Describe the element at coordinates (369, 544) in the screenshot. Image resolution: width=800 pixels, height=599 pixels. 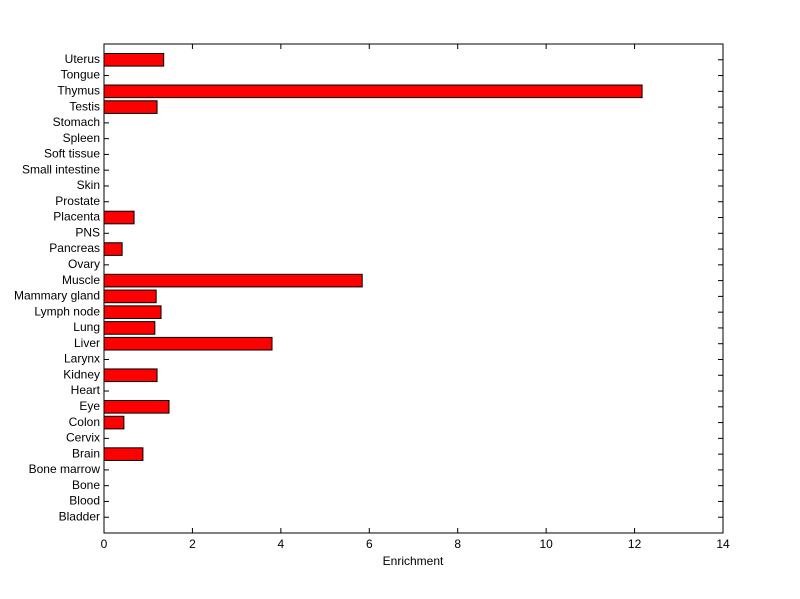
I see `x-tick-label: 6` at that location.